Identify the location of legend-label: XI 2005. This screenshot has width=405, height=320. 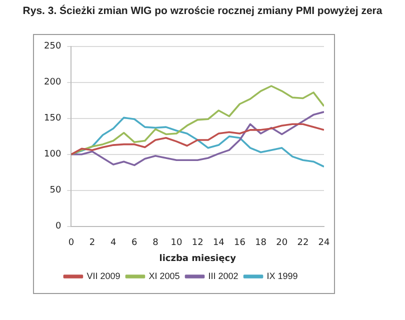
(164, 275).